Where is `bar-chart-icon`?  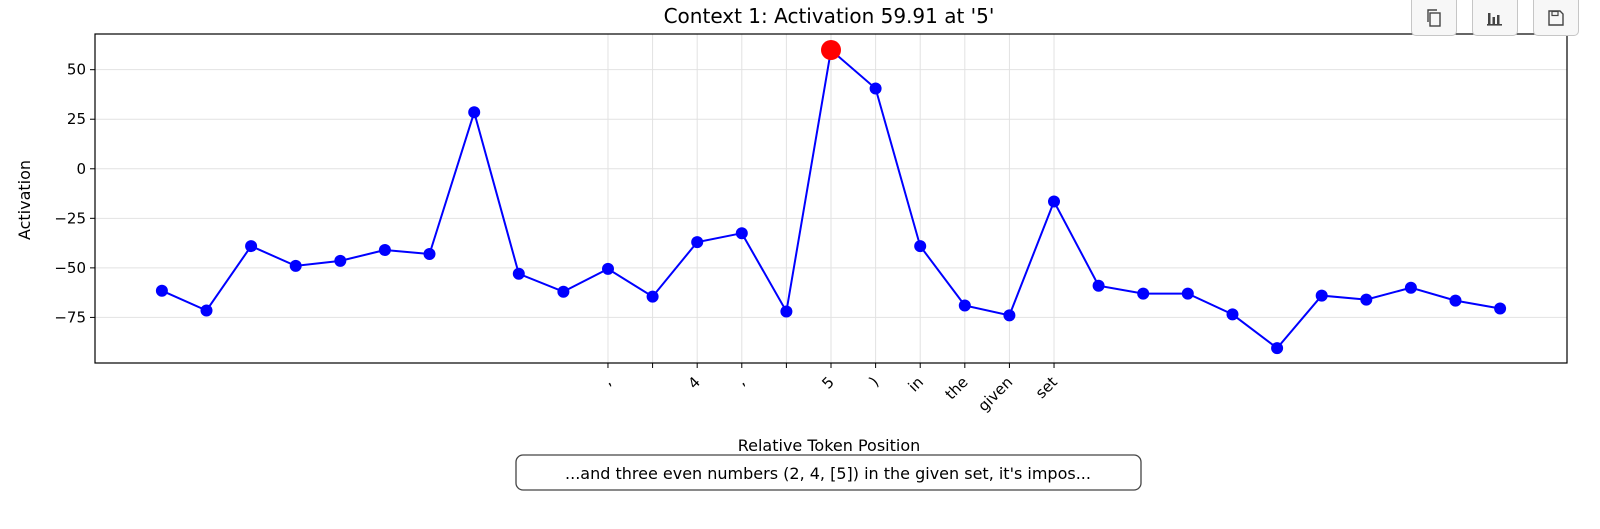 bar-chart-icon is located at coordinates (1494, 19).